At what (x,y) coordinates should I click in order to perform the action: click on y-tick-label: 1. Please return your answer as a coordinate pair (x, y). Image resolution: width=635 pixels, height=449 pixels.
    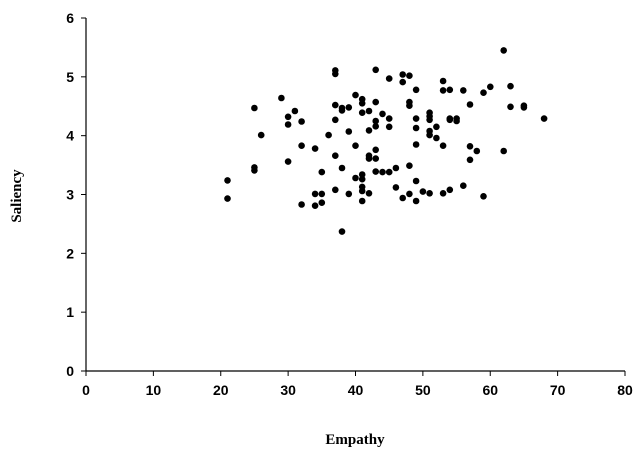
    Looking at the image, I should click on (70, 312).